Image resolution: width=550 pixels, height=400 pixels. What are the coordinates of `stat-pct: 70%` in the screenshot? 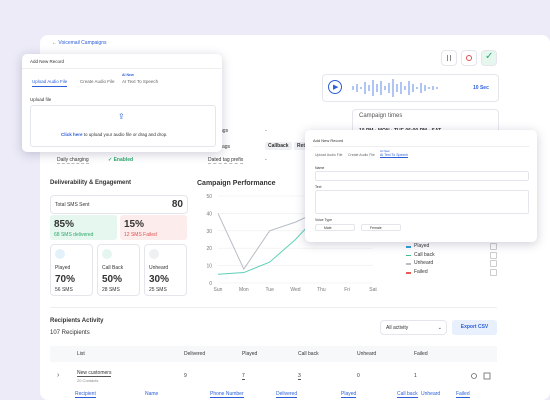 It's located at (65, 279).